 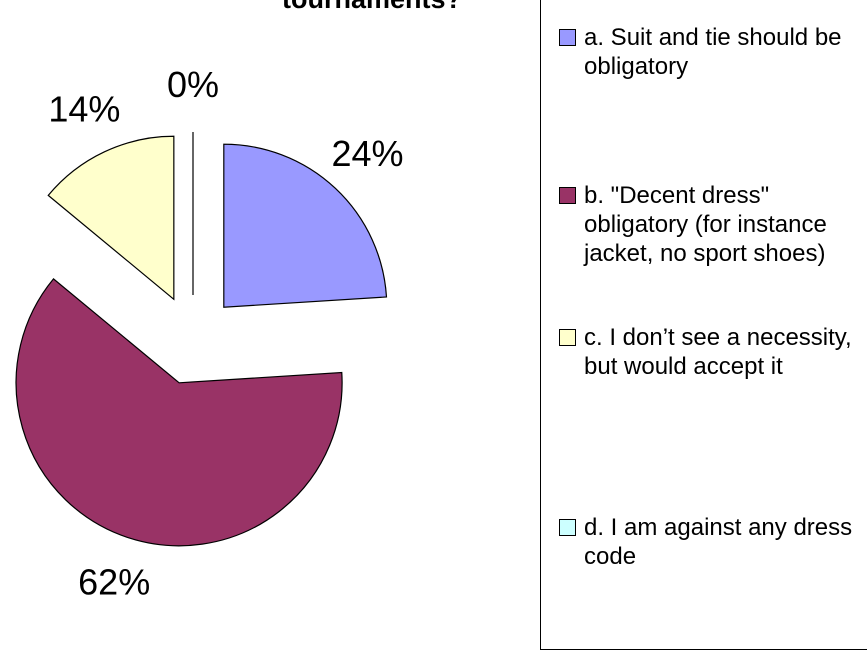 I want to click on legend-label: a. Suit and tie should be obligatory, so click(x=713, y=52).